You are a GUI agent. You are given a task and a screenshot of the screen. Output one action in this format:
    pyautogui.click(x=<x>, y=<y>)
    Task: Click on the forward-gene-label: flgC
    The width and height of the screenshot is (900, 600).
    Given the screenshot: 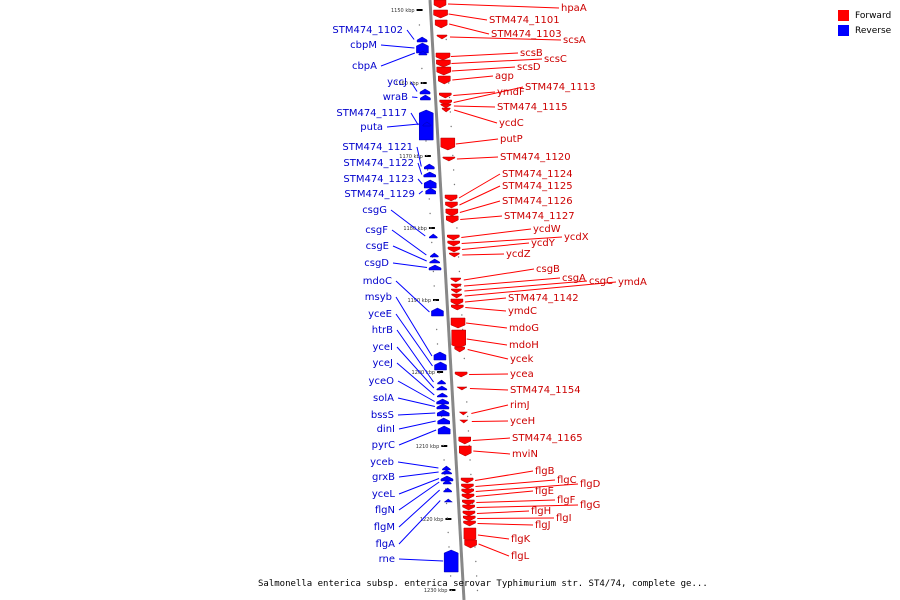 What is the action you would take?
    pyautogui.click(x=567, y=480)
    